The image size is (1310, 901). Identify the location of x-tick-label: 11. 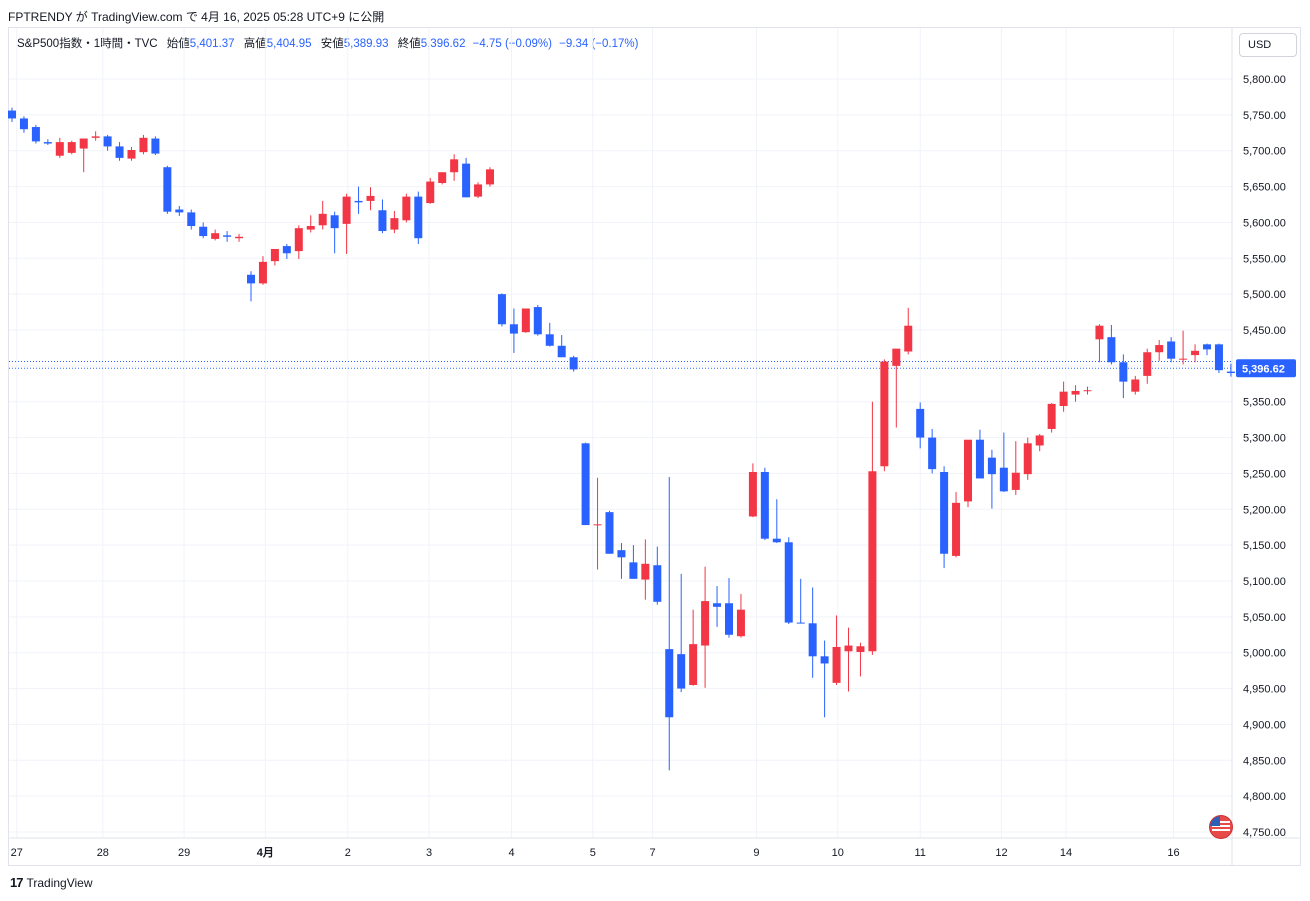
(919, 853).